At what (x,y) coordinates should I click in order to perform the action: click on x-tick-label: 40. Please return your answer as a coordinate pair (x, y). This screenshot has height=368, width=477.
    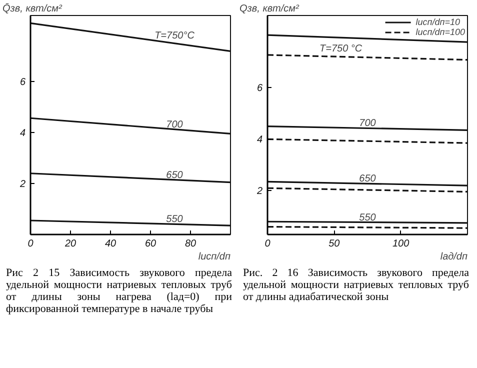
    Looking at the image, I should click on (110, 244).